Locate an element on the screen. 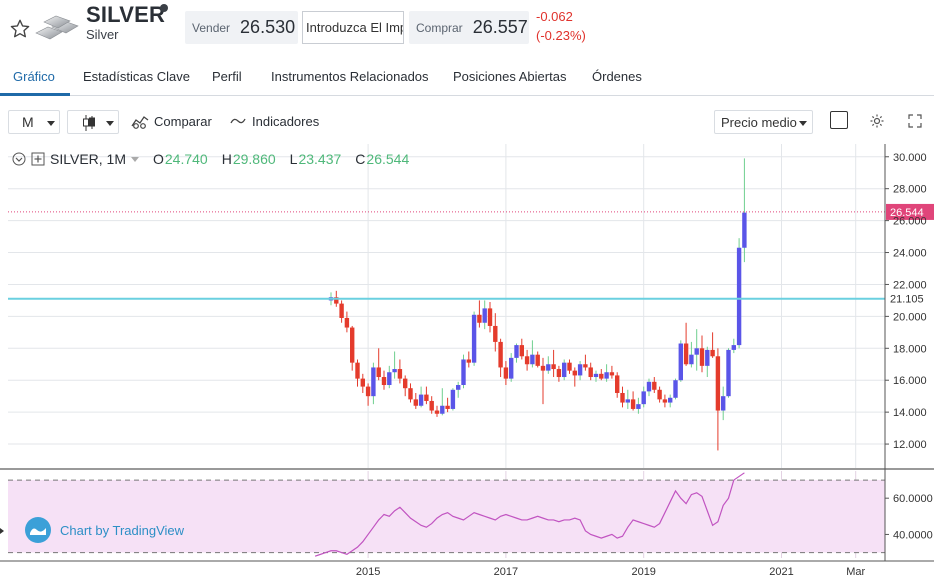 The width and height of the screenshot is (934, 583). tab-estadisticas: Estadísticas Clave is located at coordinates (136, 76).